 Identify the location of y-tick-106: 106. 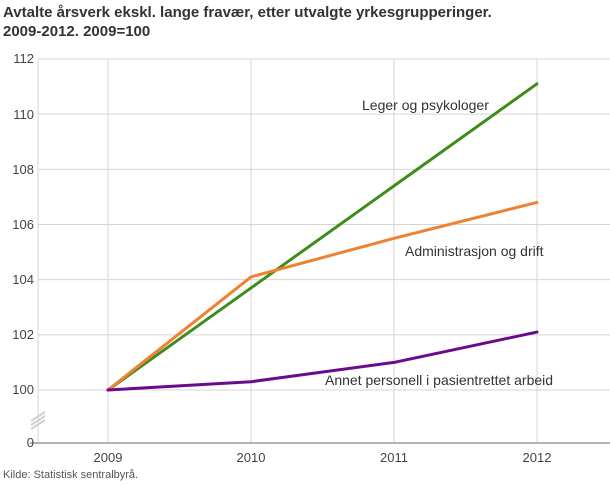
(23, 224).